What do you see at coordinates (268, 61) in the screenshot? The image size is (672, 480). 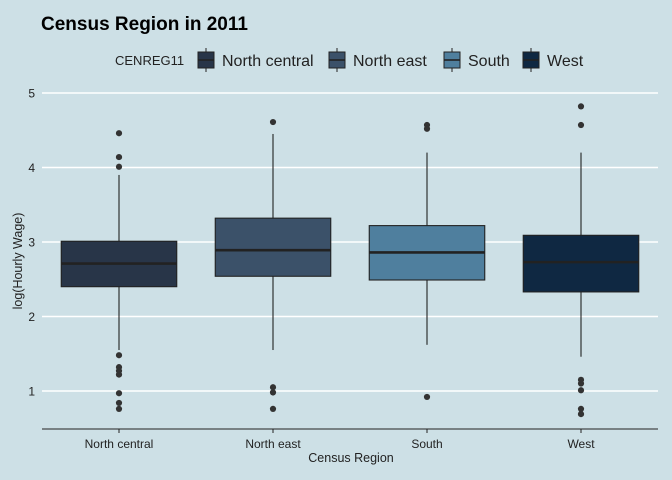 I see `legend-label: North central` at bounding box center [268, 61].